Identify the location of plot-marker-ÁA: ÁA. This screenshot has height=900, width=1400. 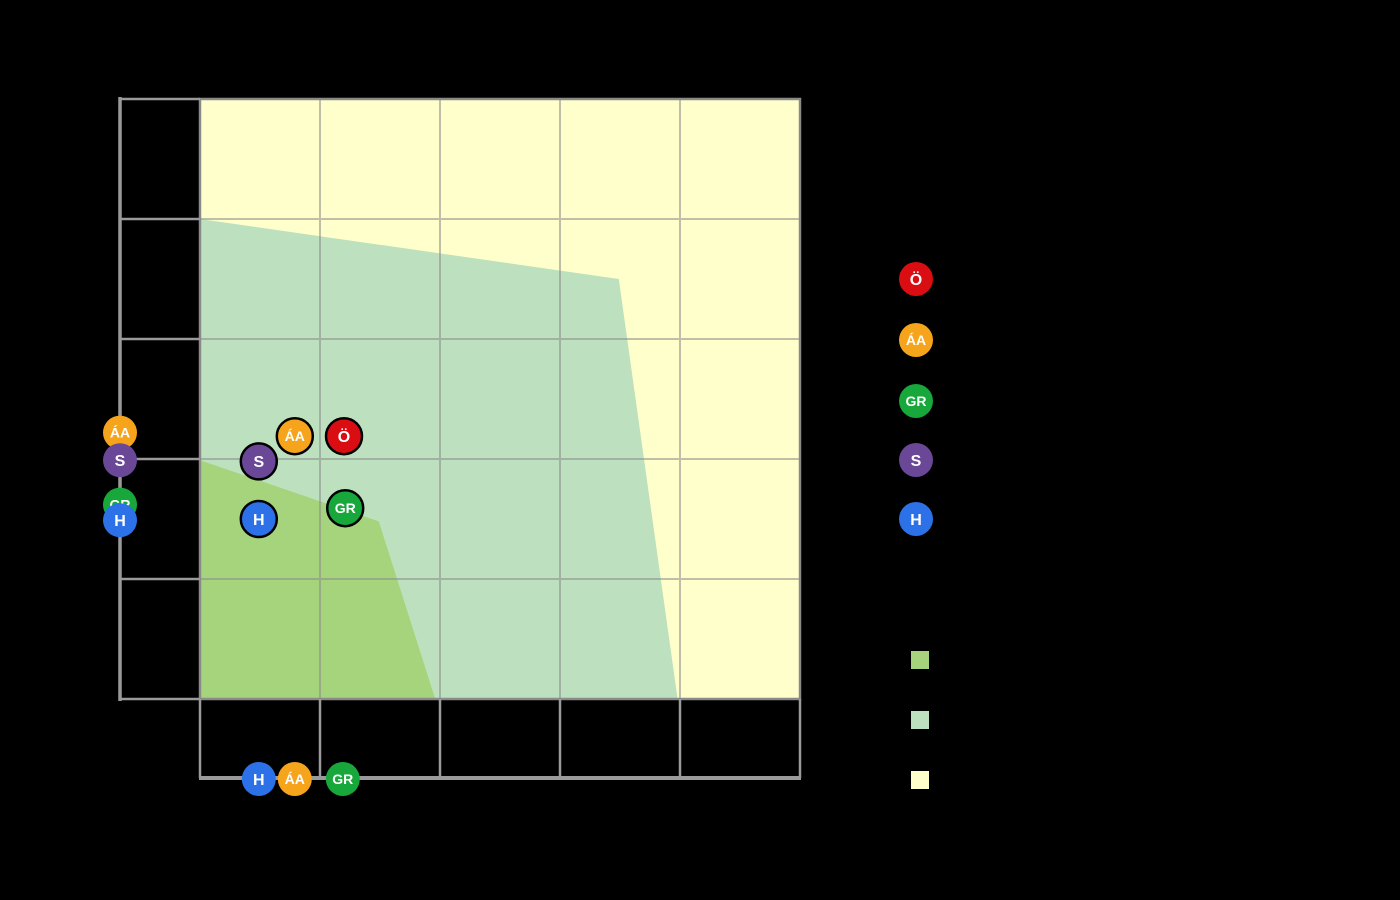
(295, 436).